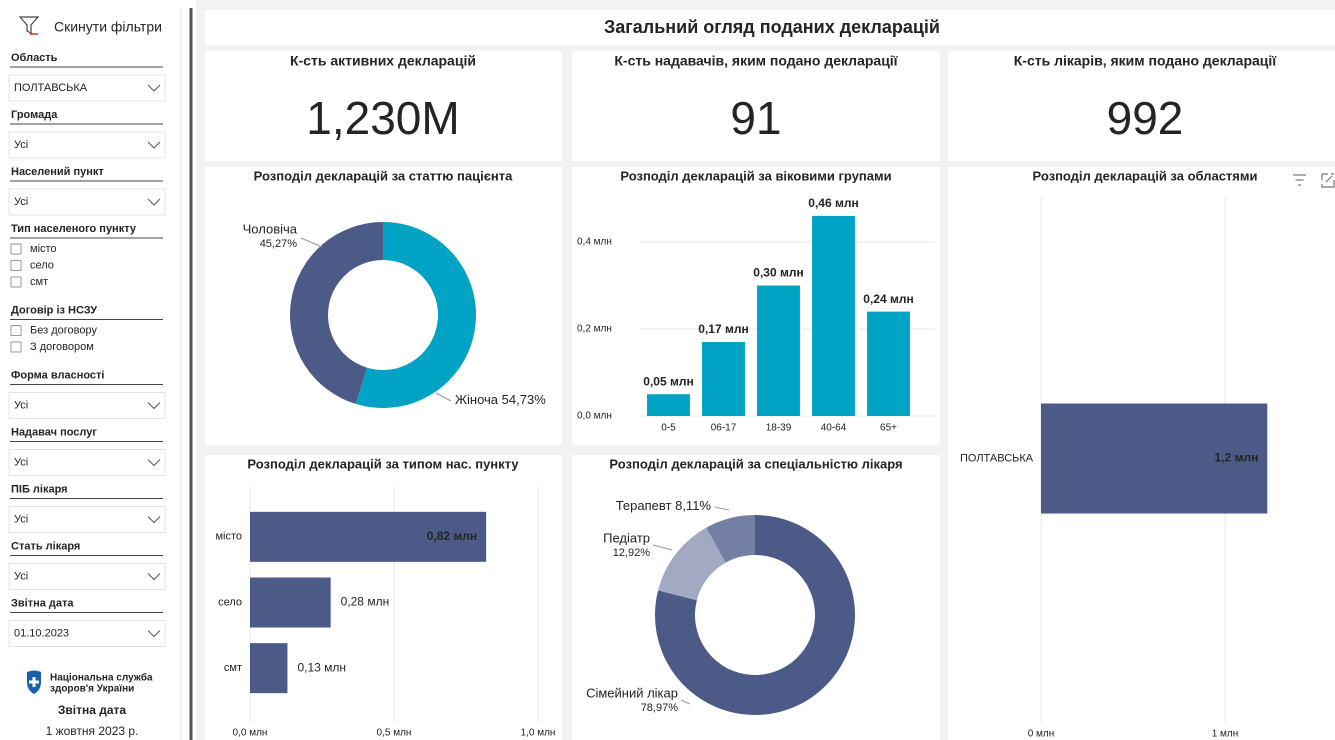  I want to click on segment-value: 12,92%, so click(632, 553).